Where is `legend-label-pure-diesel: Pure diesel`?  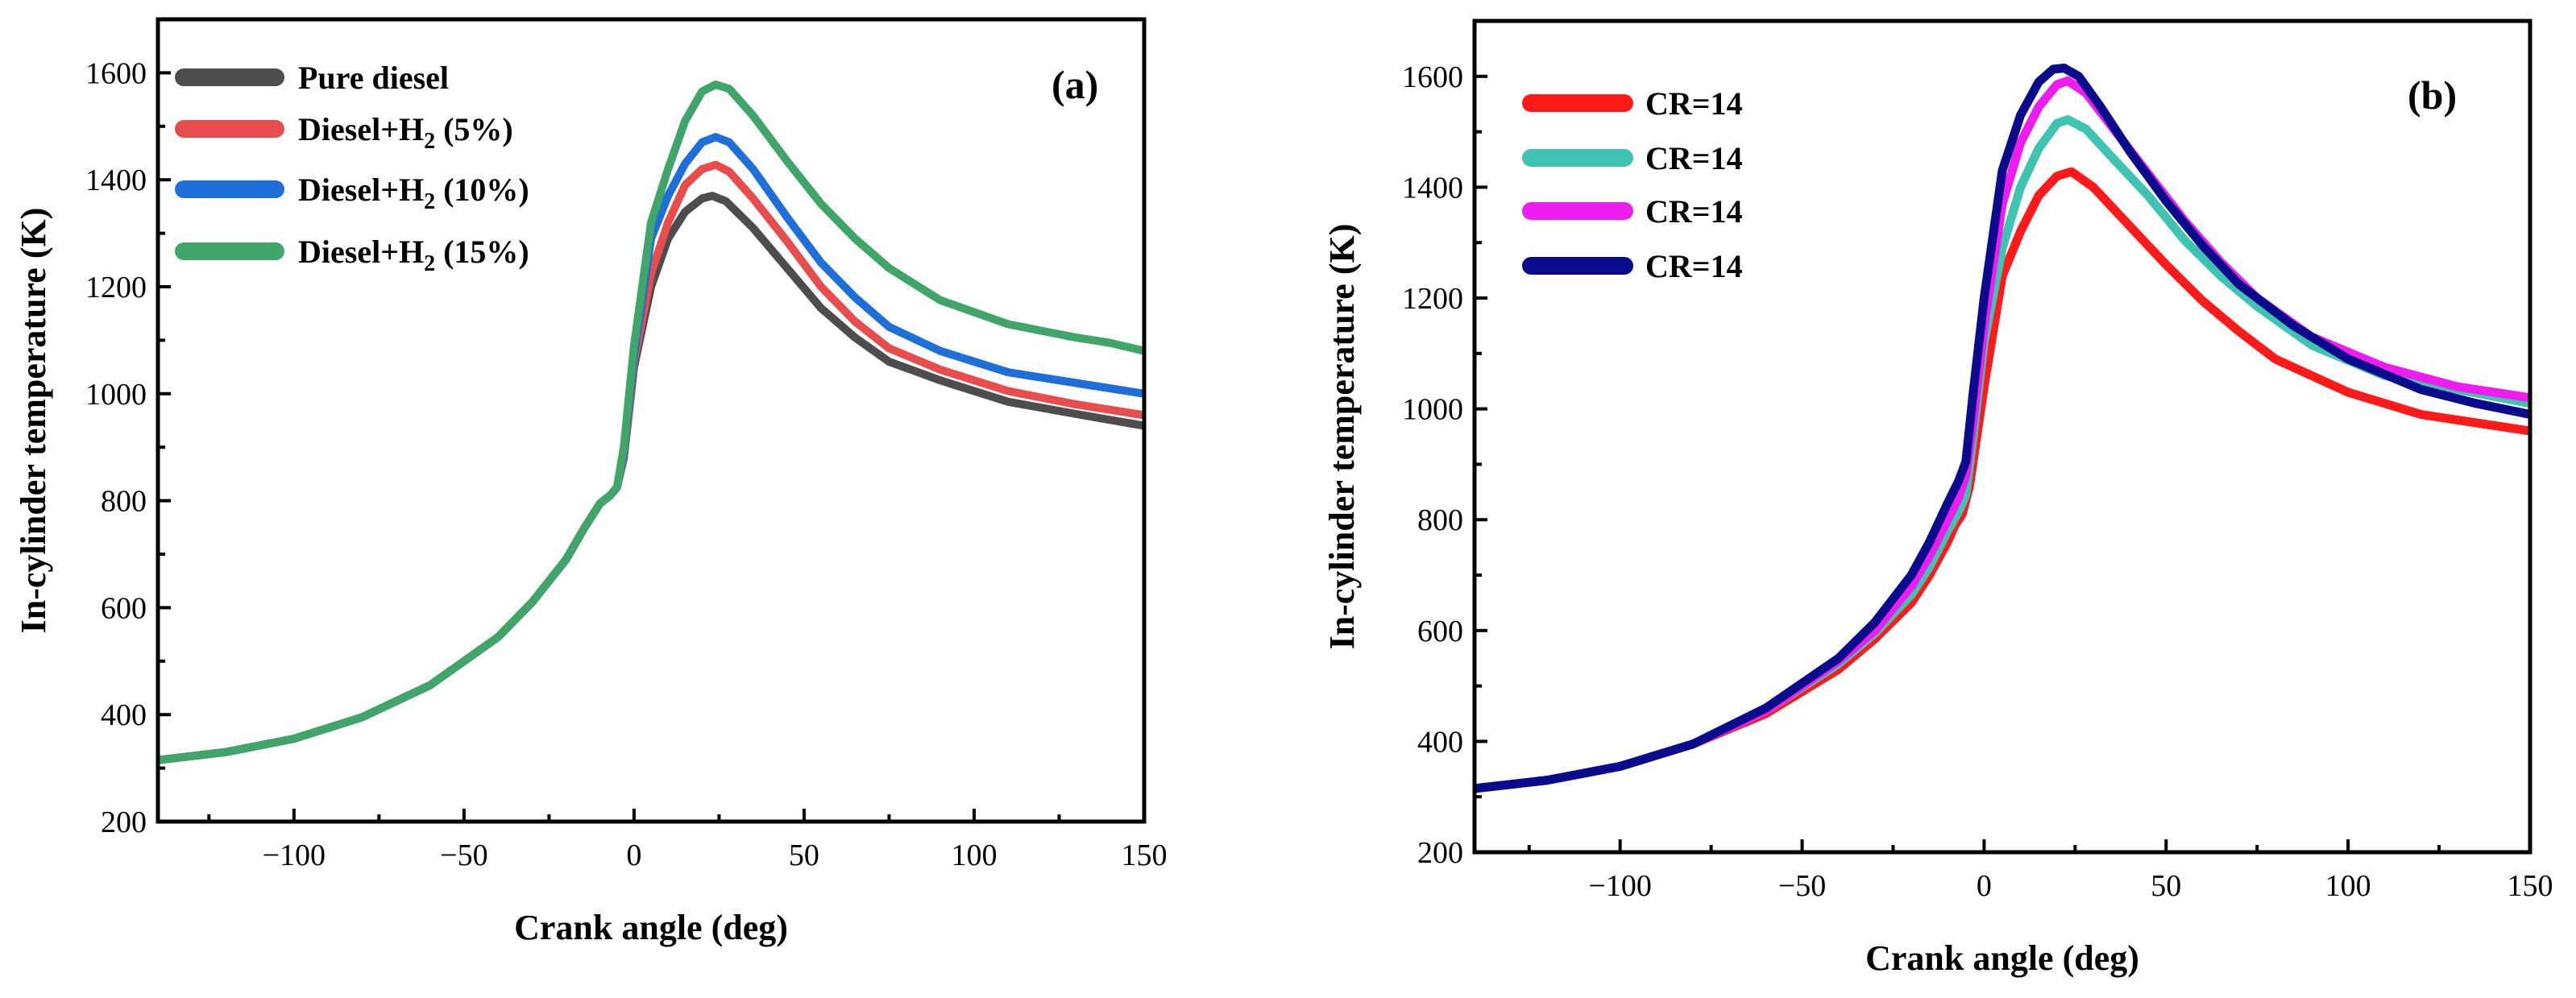
legend-label-pure-diesel: Pure diesel is located at coordinates (373, 78).